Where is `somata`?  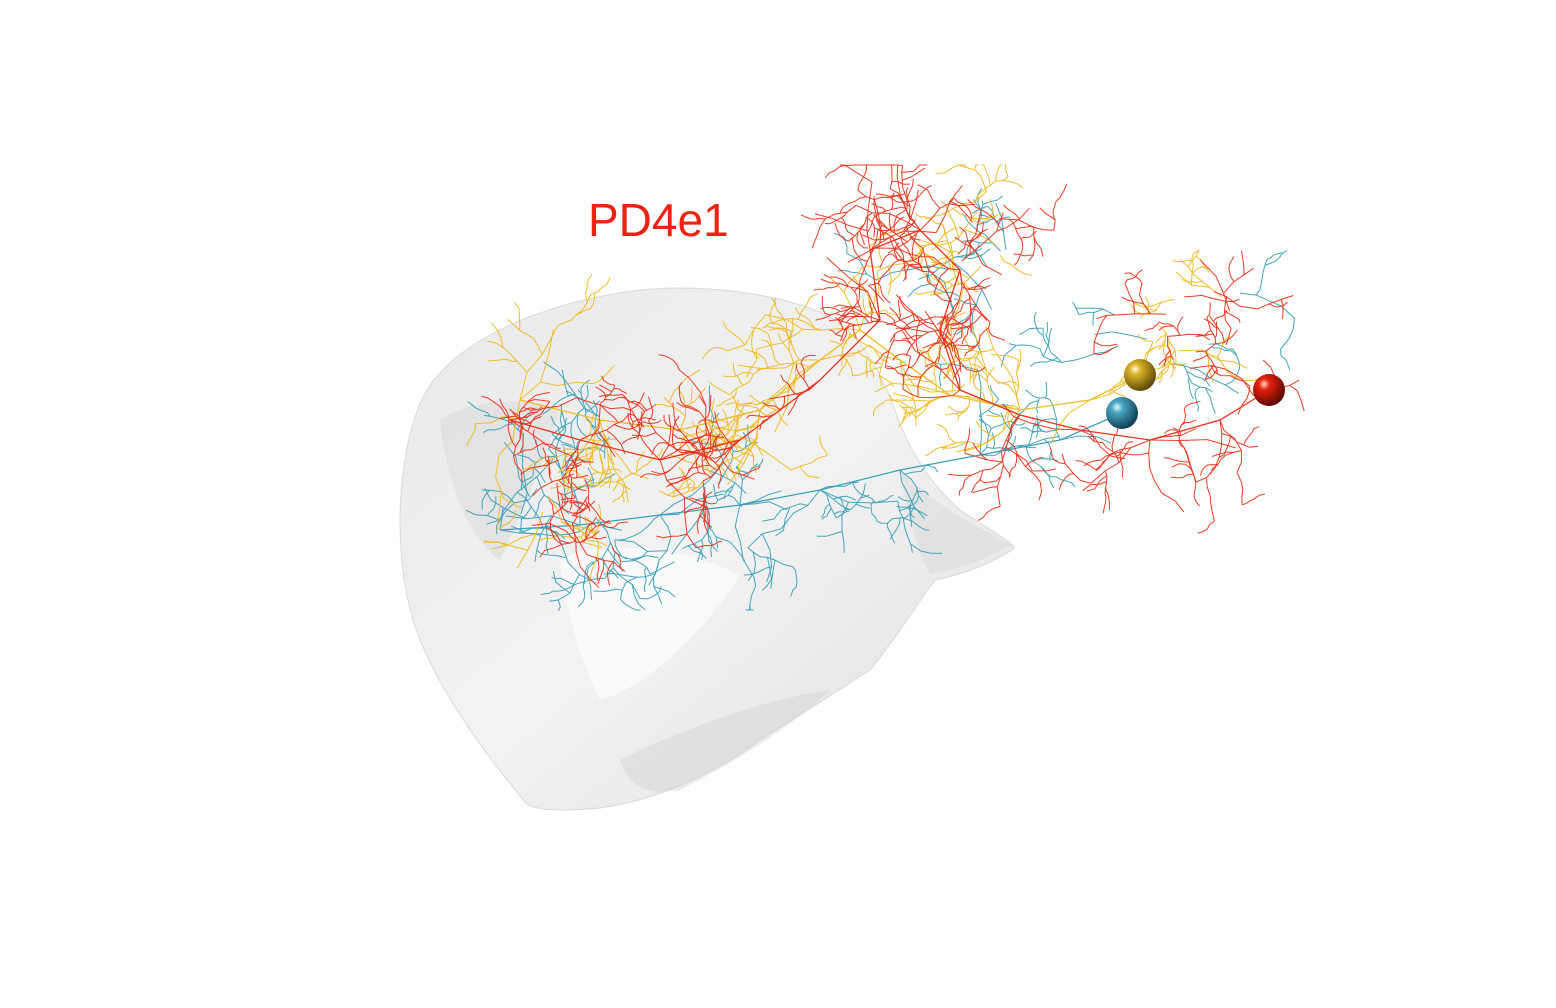
somata is located at coordinates (1195, 394).